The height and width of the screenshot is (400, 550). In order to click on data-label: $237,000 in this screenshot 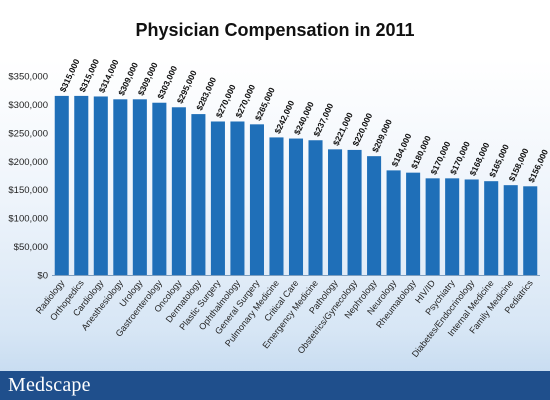, I will do `click(323, 119)`.